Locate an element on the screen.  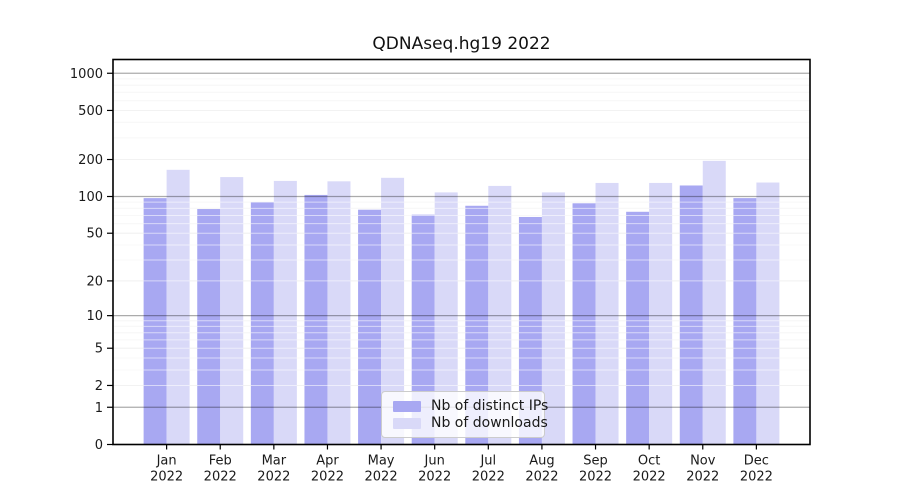
x-tick-label: Sep 2022 is located at coordinates (595, 469).